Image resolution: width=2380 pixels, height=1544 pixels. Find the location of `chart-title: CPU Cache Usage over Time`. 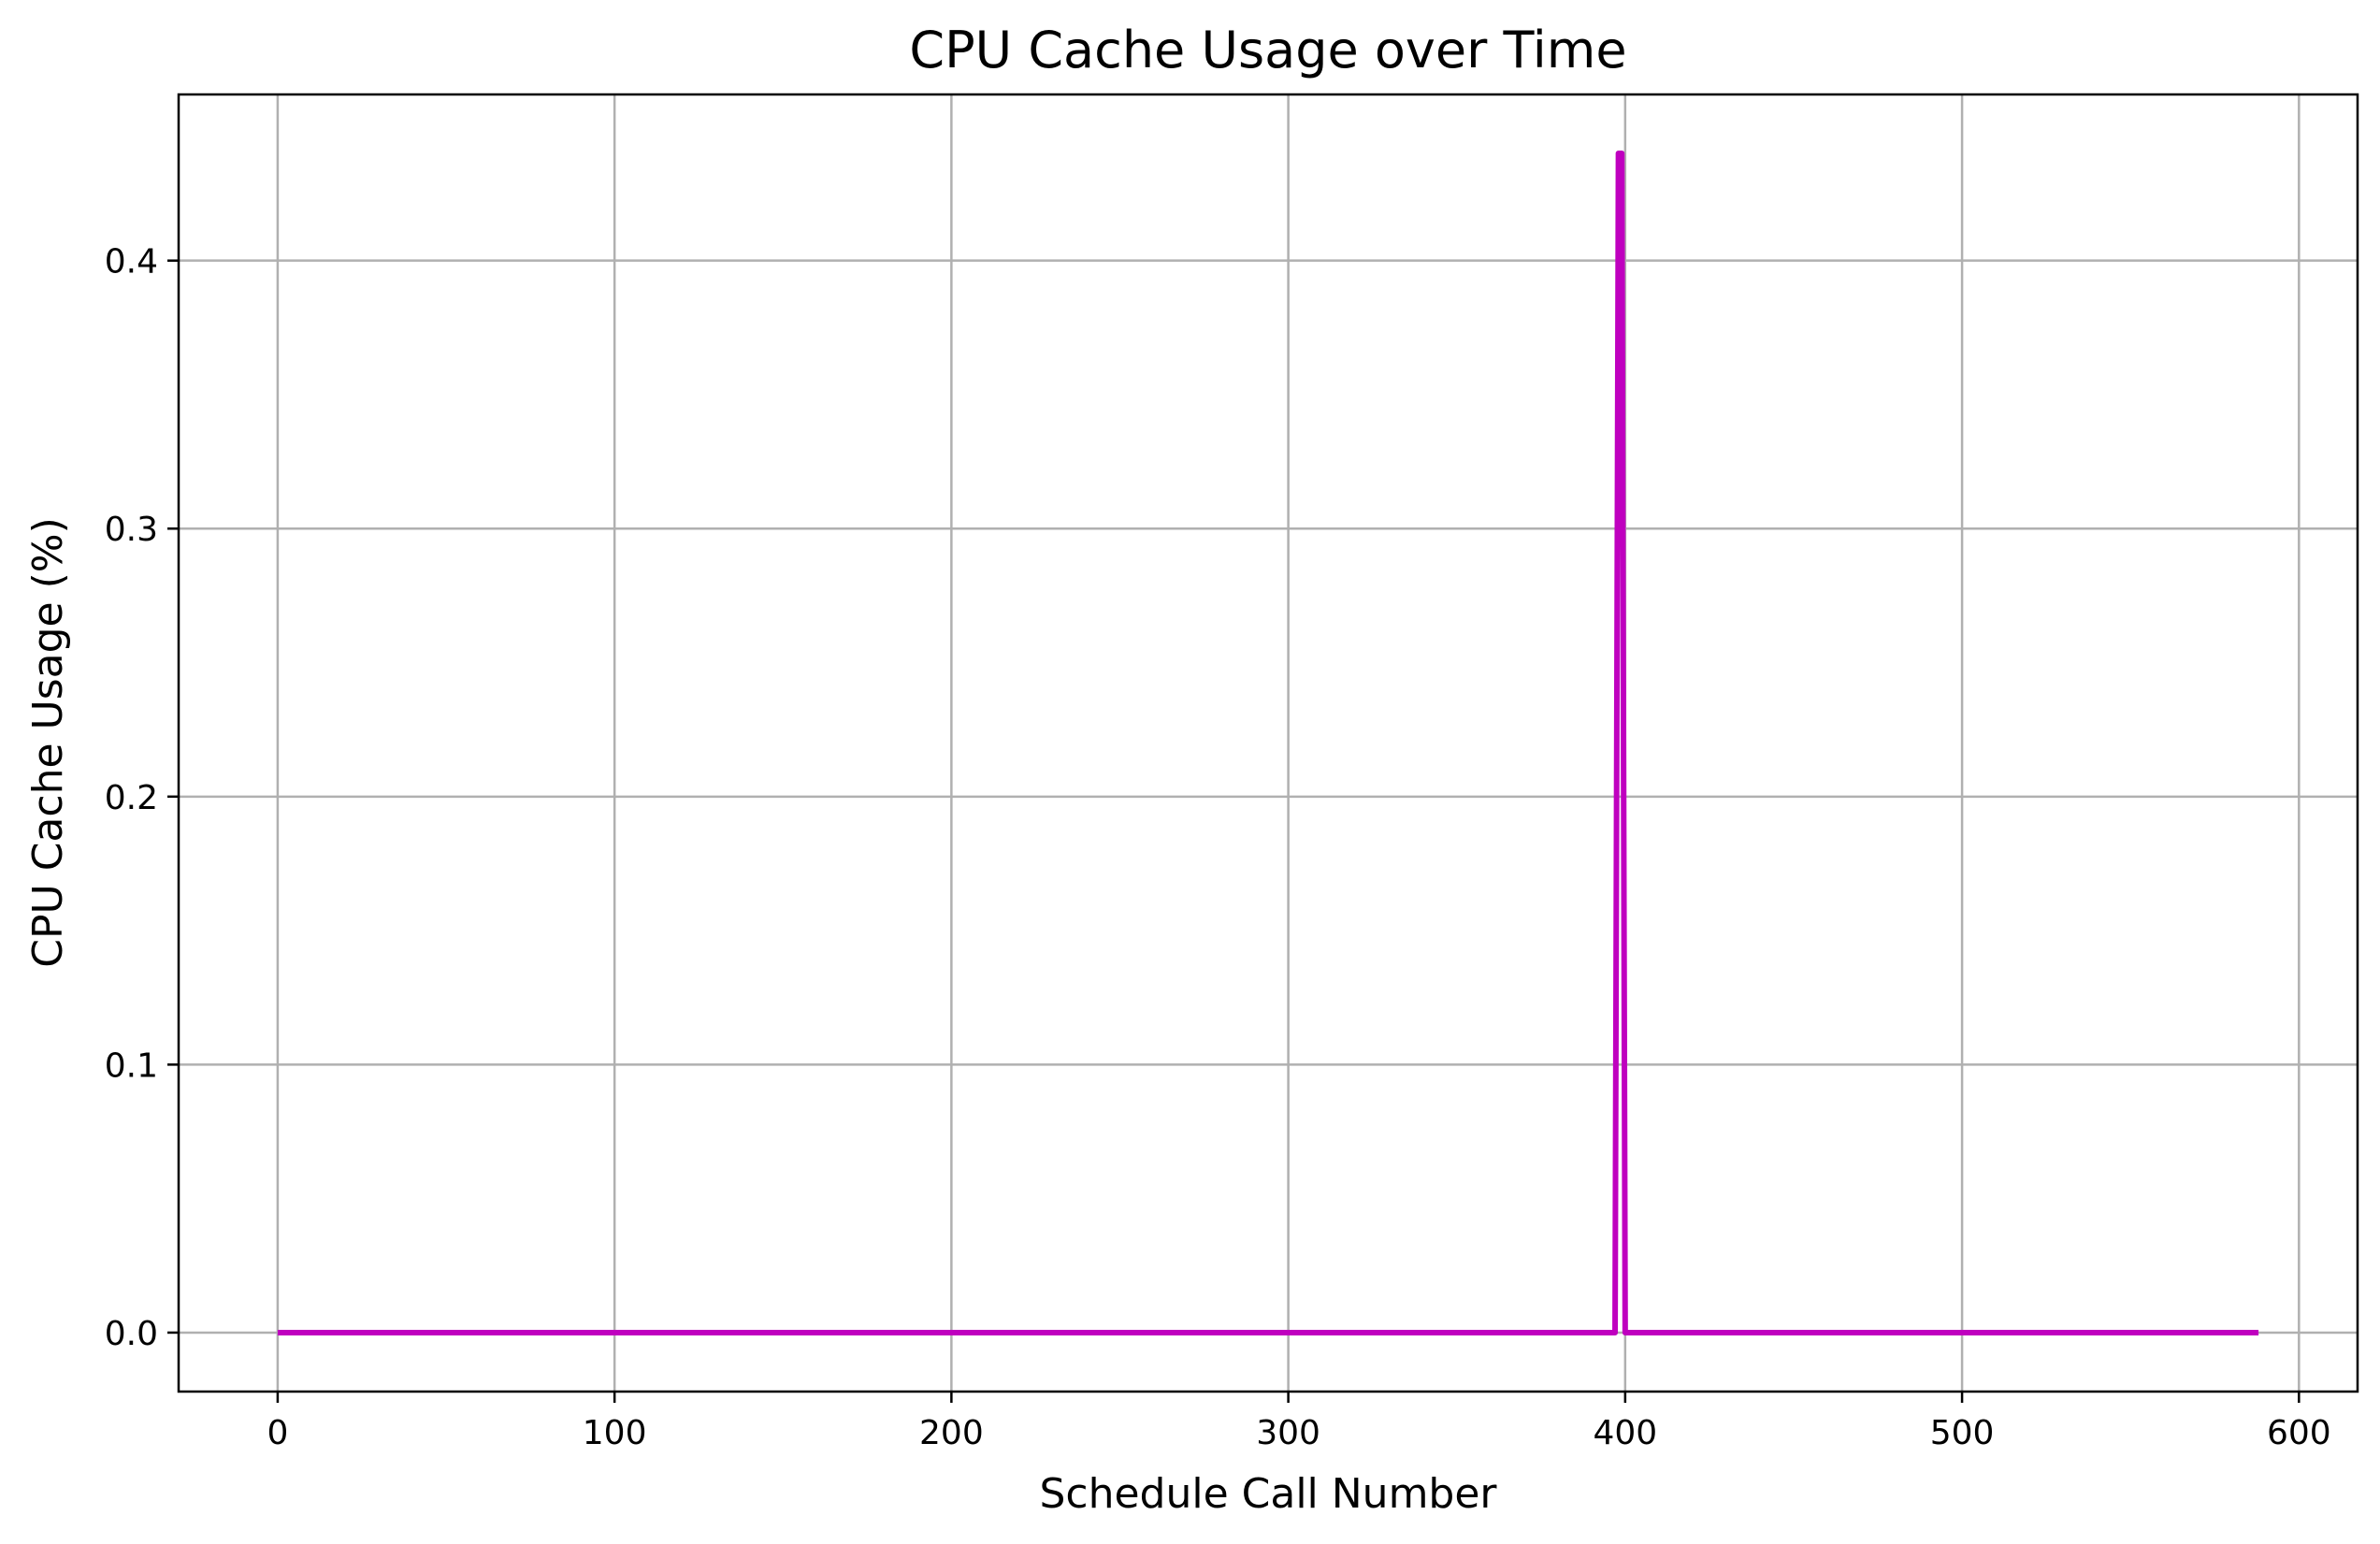

chart-title: CPU Cache Usage over Time is located at coordinates (1267, 50).